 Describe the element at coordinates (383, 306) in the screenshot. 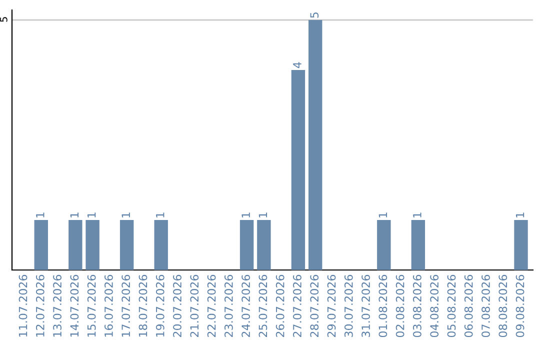

I see `x-tick-label: 01.08.2026` at that location.